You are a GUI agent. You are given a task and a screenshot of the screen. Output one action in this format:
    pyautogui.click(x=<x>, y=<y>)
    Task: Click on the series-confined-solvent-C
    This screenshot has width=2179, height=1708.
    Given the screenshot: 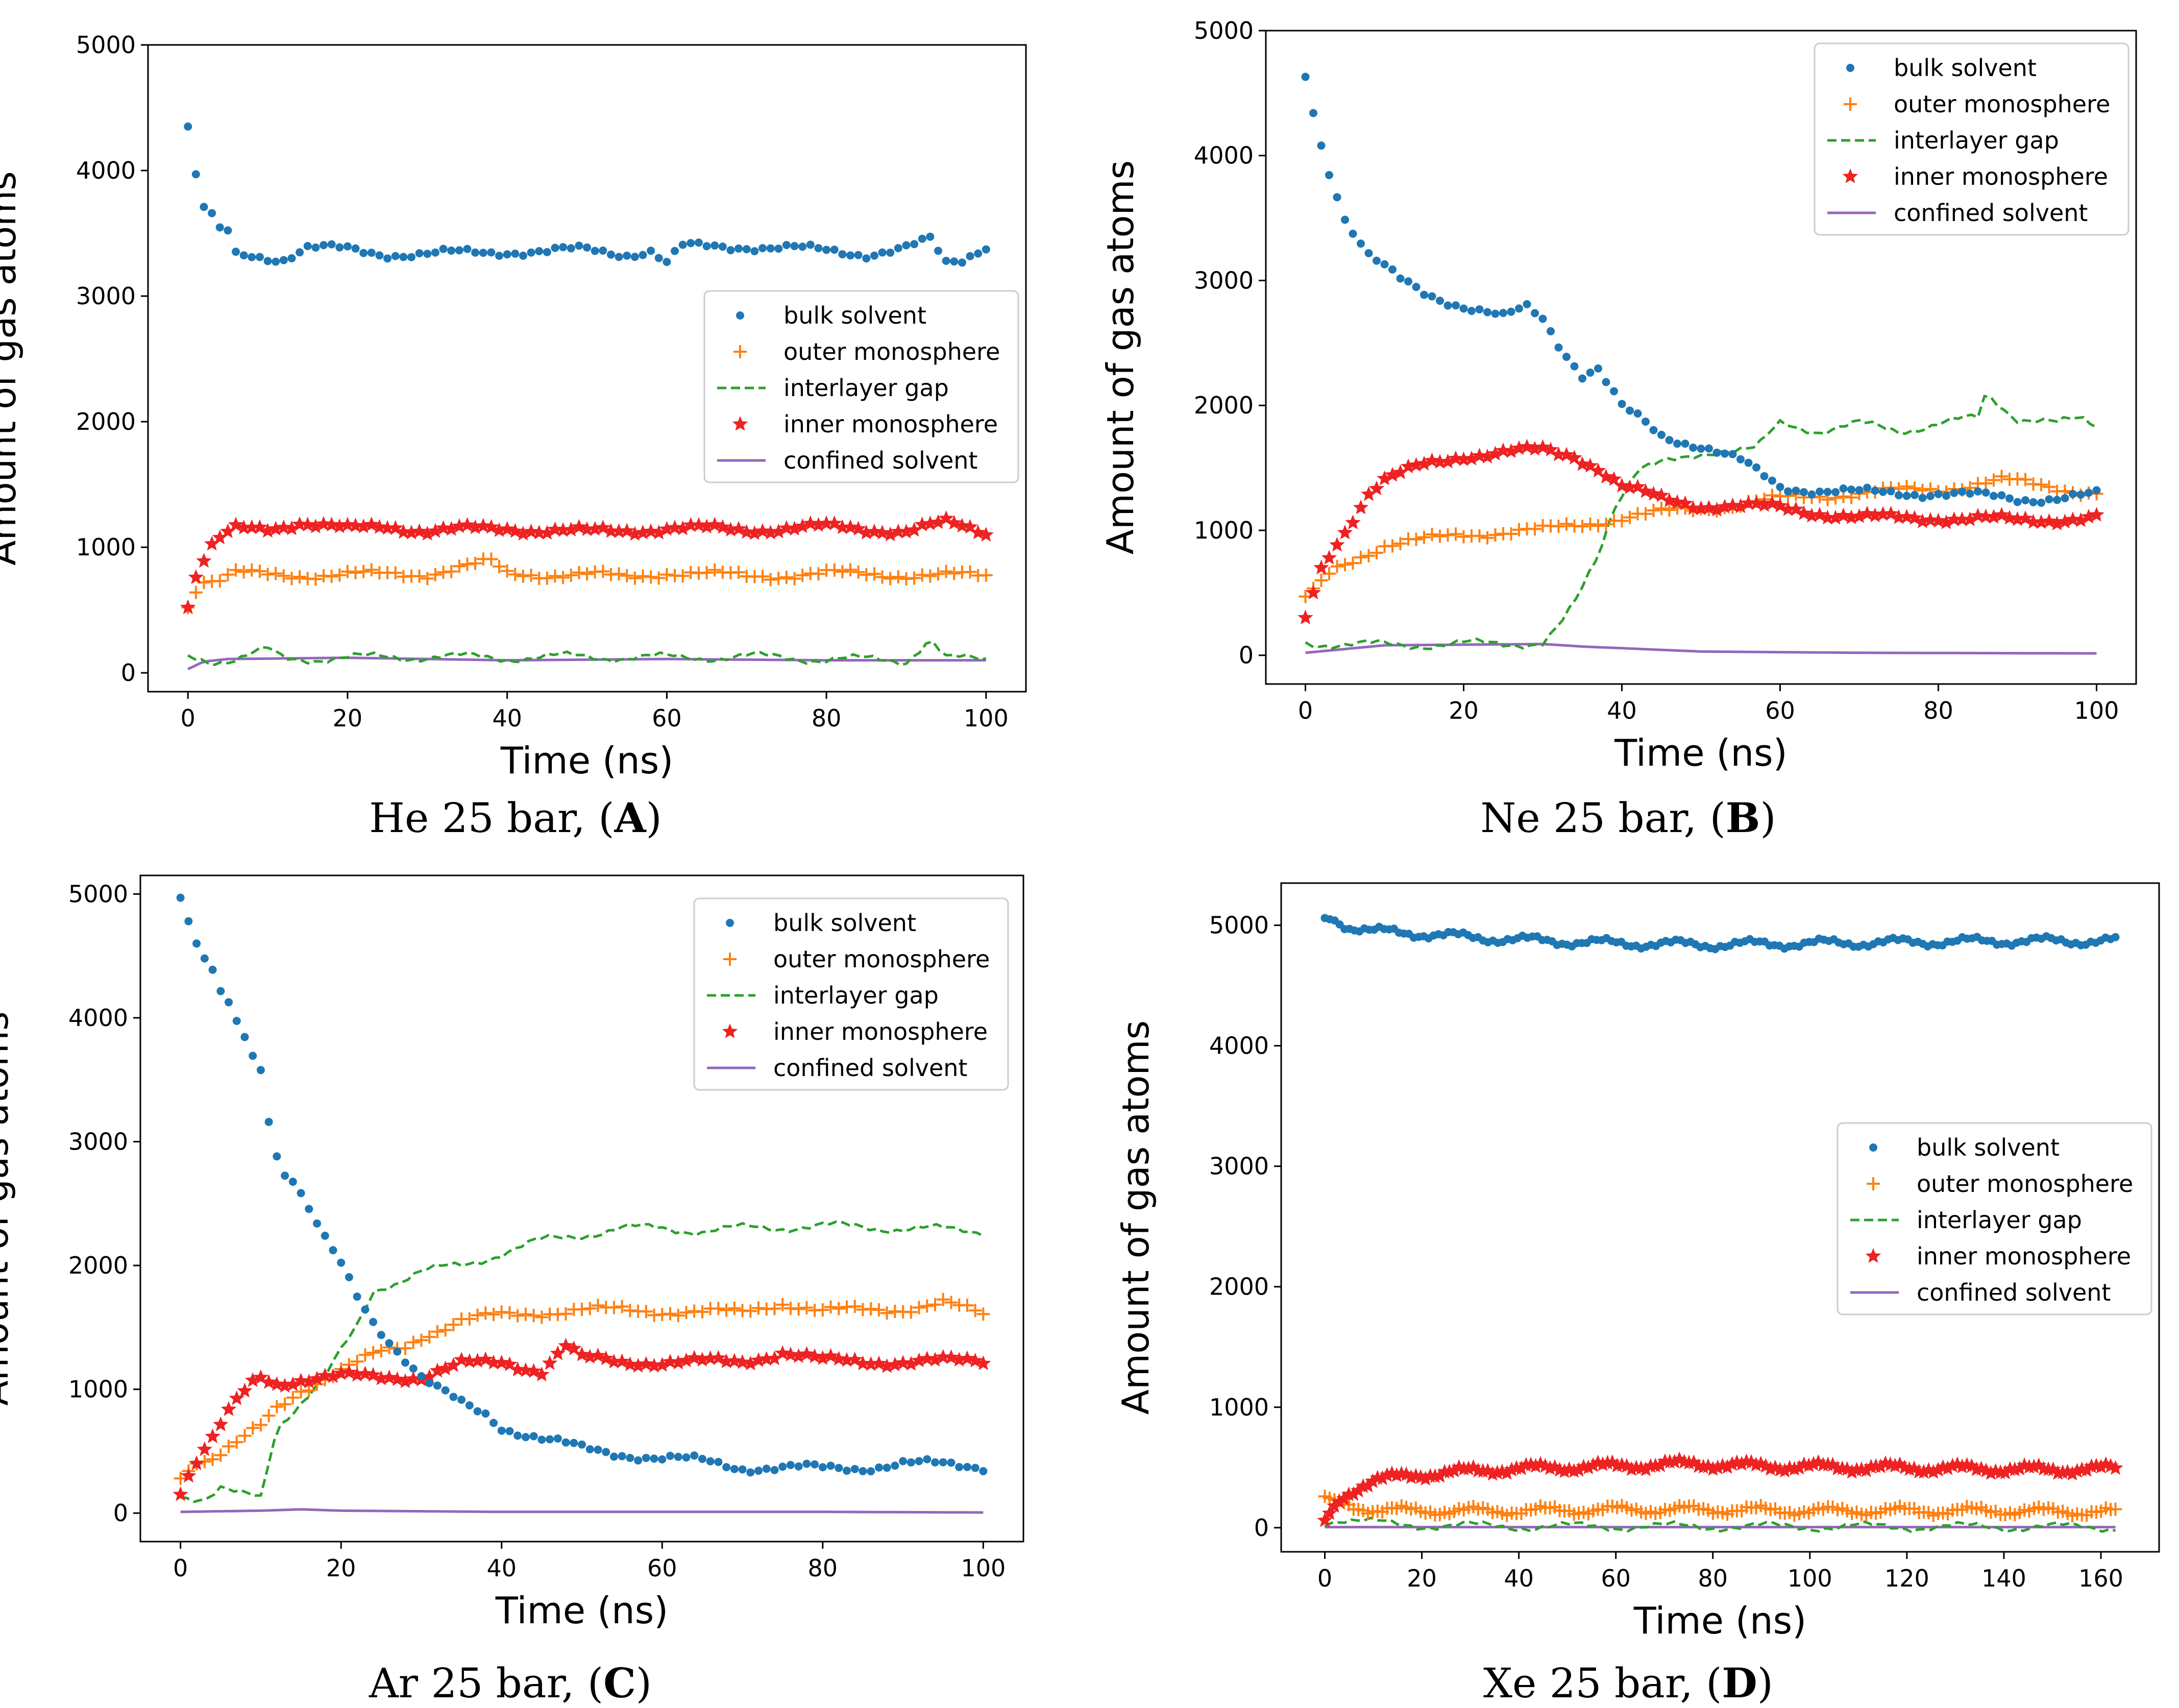 What is the action you would take?
    pyautogui.click(x=582, y=1511)
    